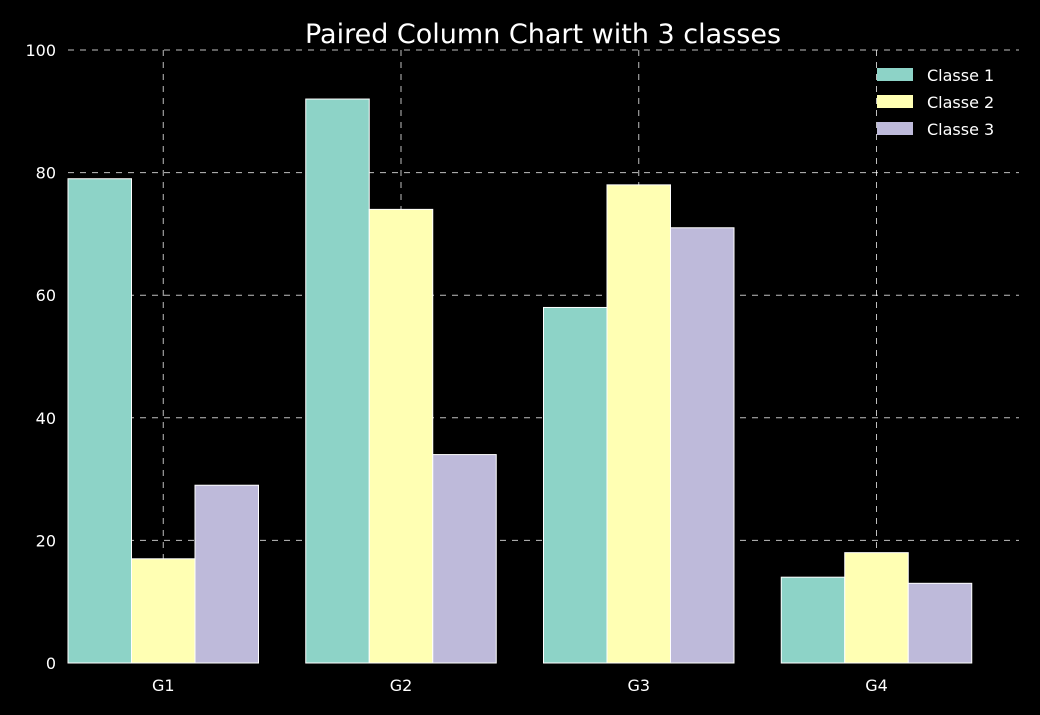 The height and width of the screenshot is (715, 1040). What do you see at coordinates (46, 540) in the screenshot?
I see `y-tick-label: 20` at bounding box center [46, 540].